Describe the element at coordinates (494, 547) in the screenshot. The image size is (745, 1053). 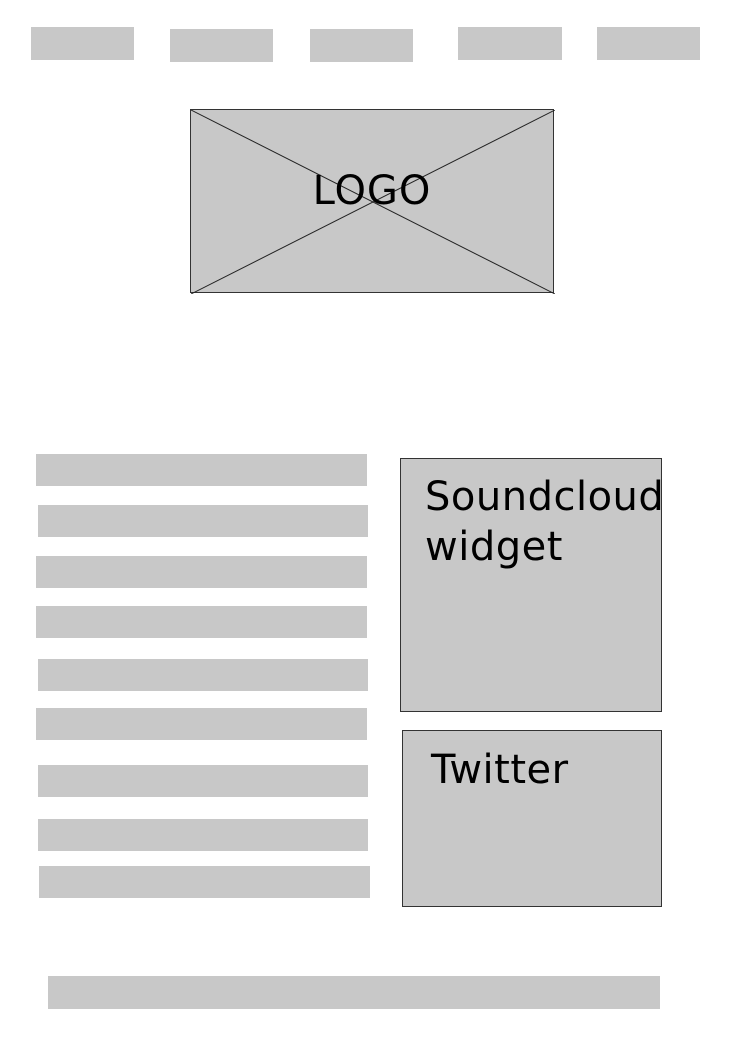
I see `soundcloud-label-line2: widget` at that location.